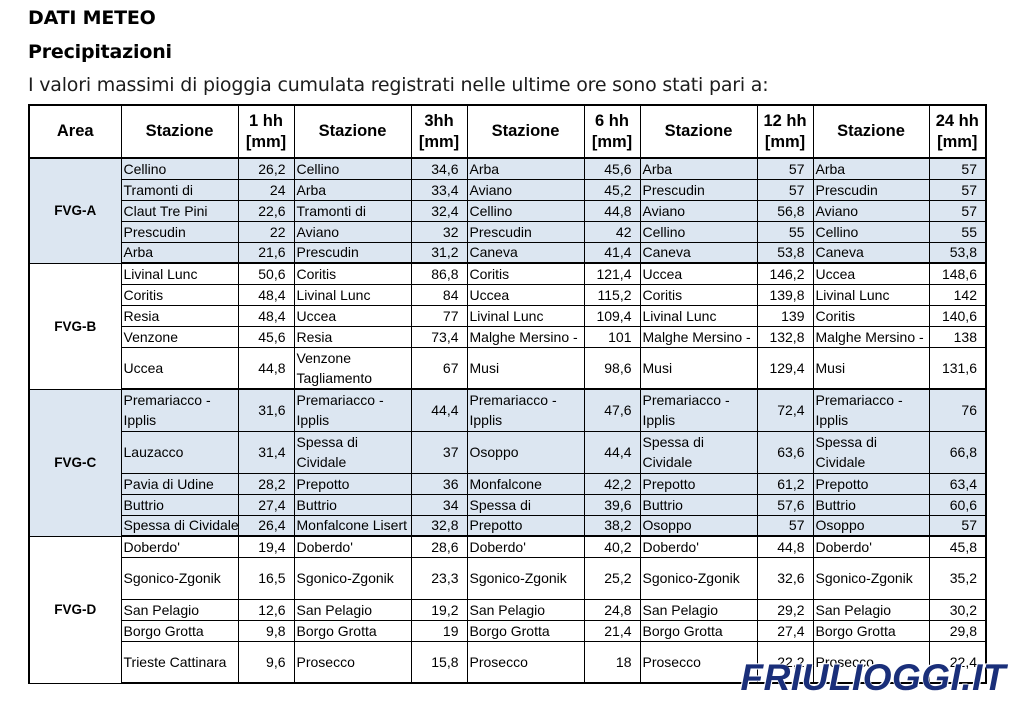 The height and width of the screenshot is (703, 1024). Describe the element at coordinates (957, 336) in the screenshot. I see `value-cell: 138` at that location.